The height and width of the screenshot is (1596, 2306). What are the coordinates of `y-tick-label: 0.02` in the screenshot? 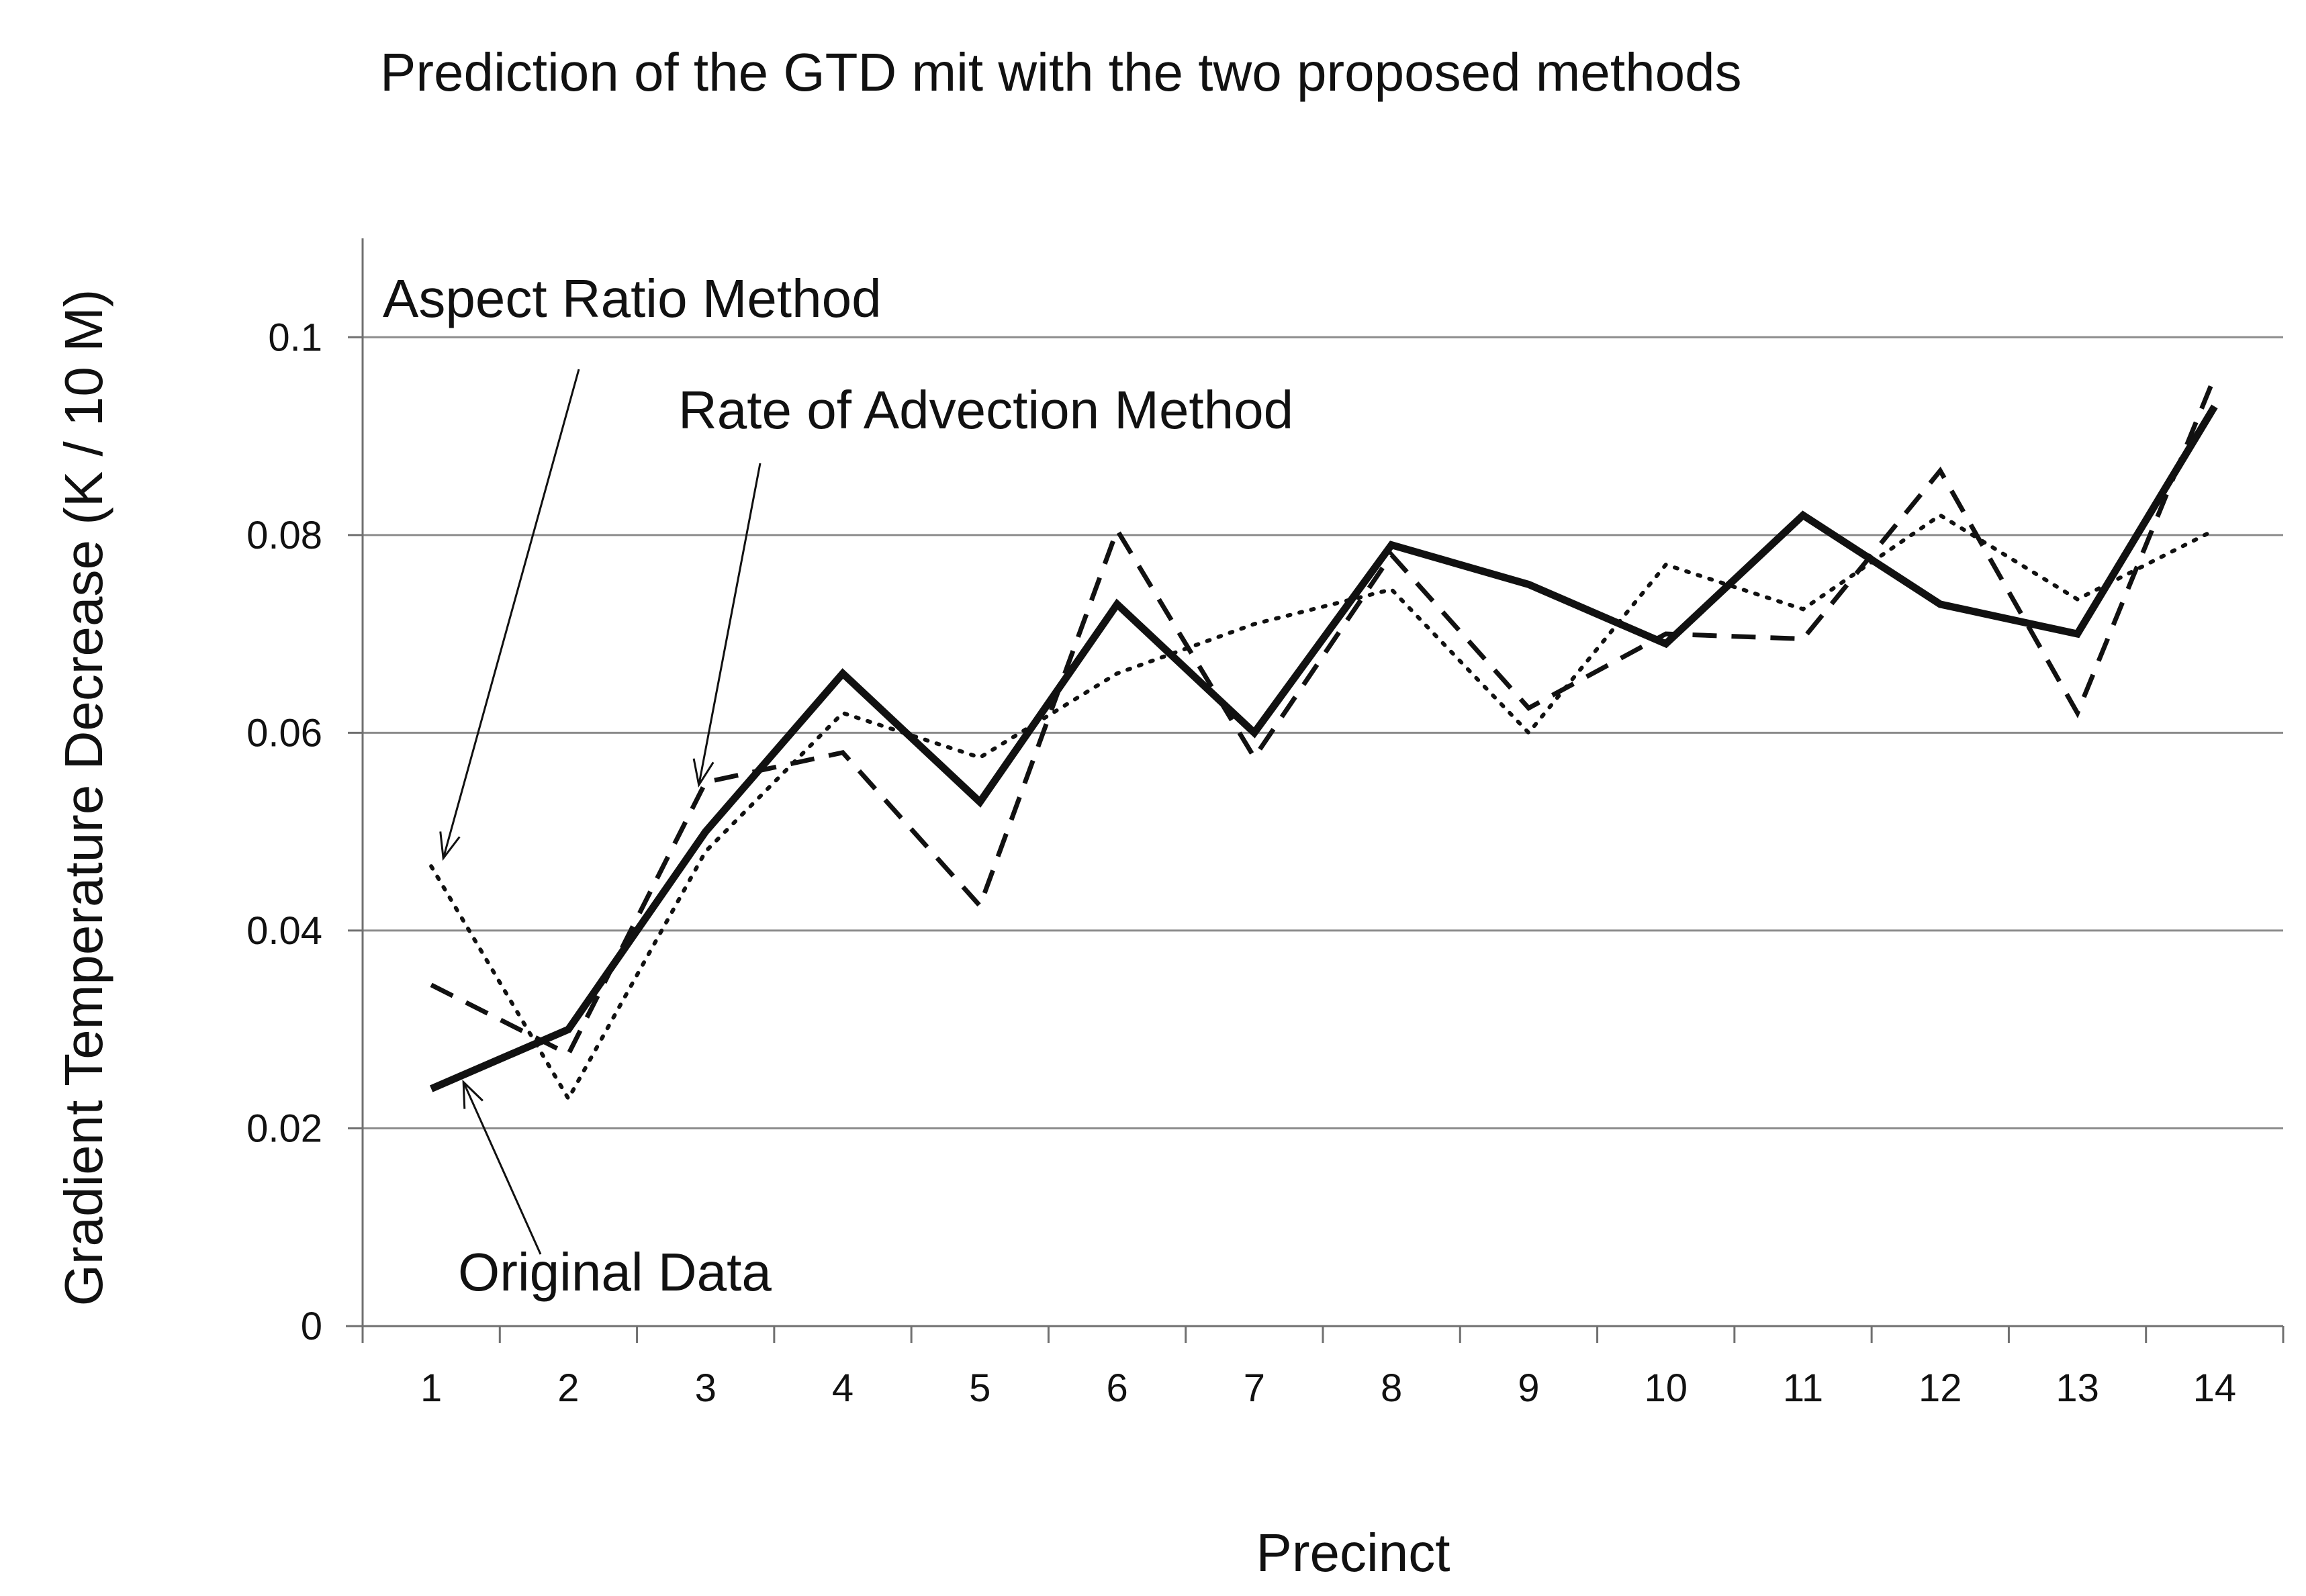 It's located at (284, 1129).